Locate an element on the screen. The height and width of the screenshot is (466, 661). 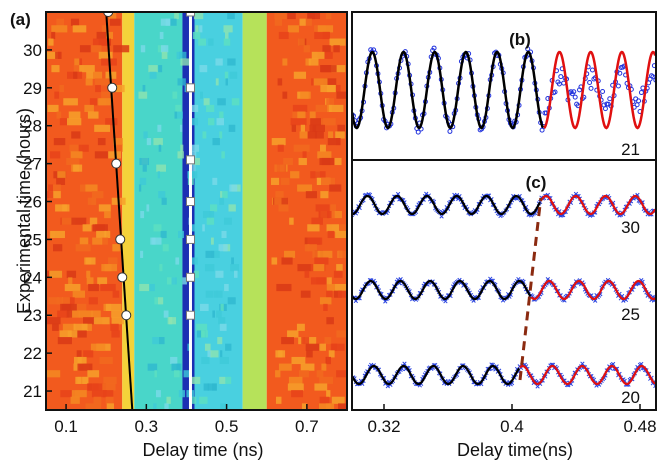
x-axis-label: Delay time (ns) is located at coordinates (202, 450).